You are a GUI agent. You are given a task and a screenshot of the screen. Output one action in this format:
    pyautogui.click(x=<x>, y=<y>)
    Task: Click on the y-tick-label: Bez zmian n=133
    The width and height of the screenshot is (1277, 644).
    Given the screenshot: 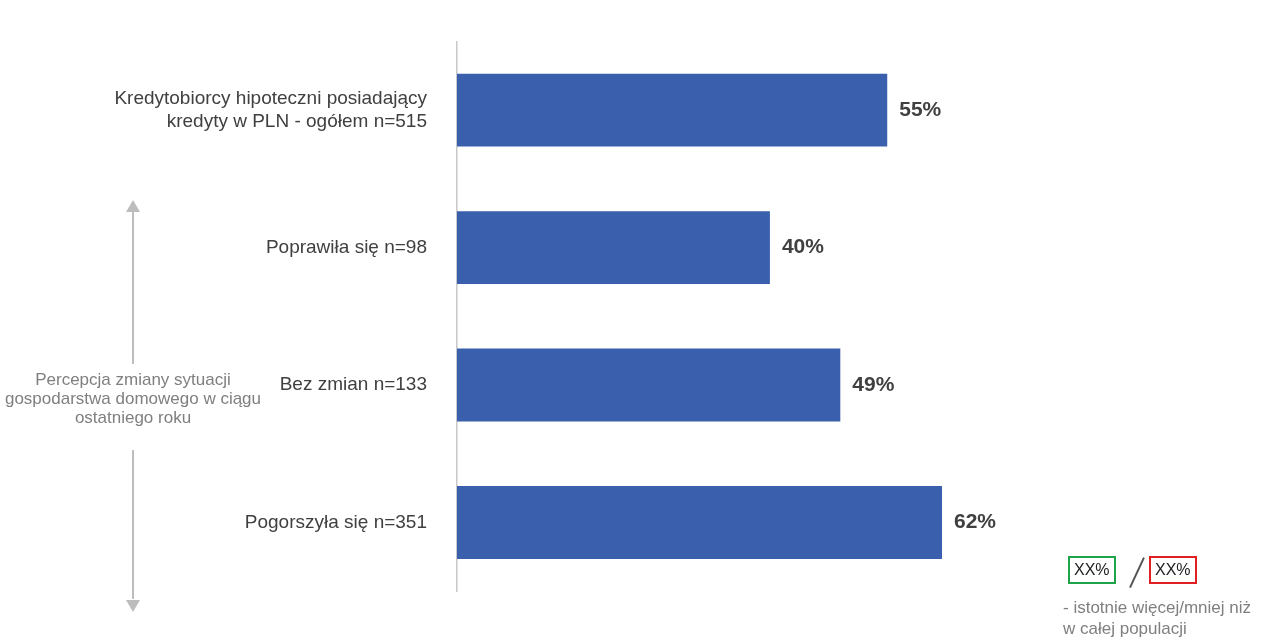 What is the action you would take?
    pyautogui.click(x=353, y=384)
    